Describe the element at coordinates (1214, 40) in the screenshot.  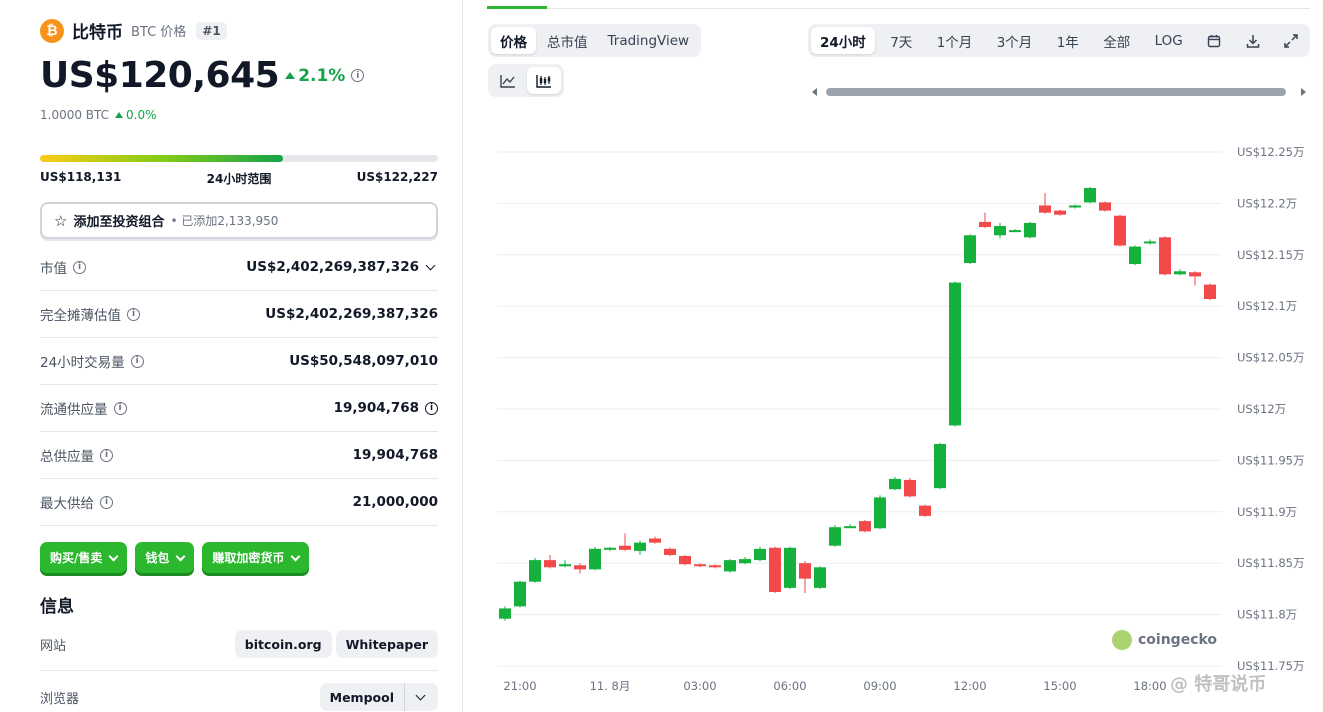
I see `calendar-button` at that location.